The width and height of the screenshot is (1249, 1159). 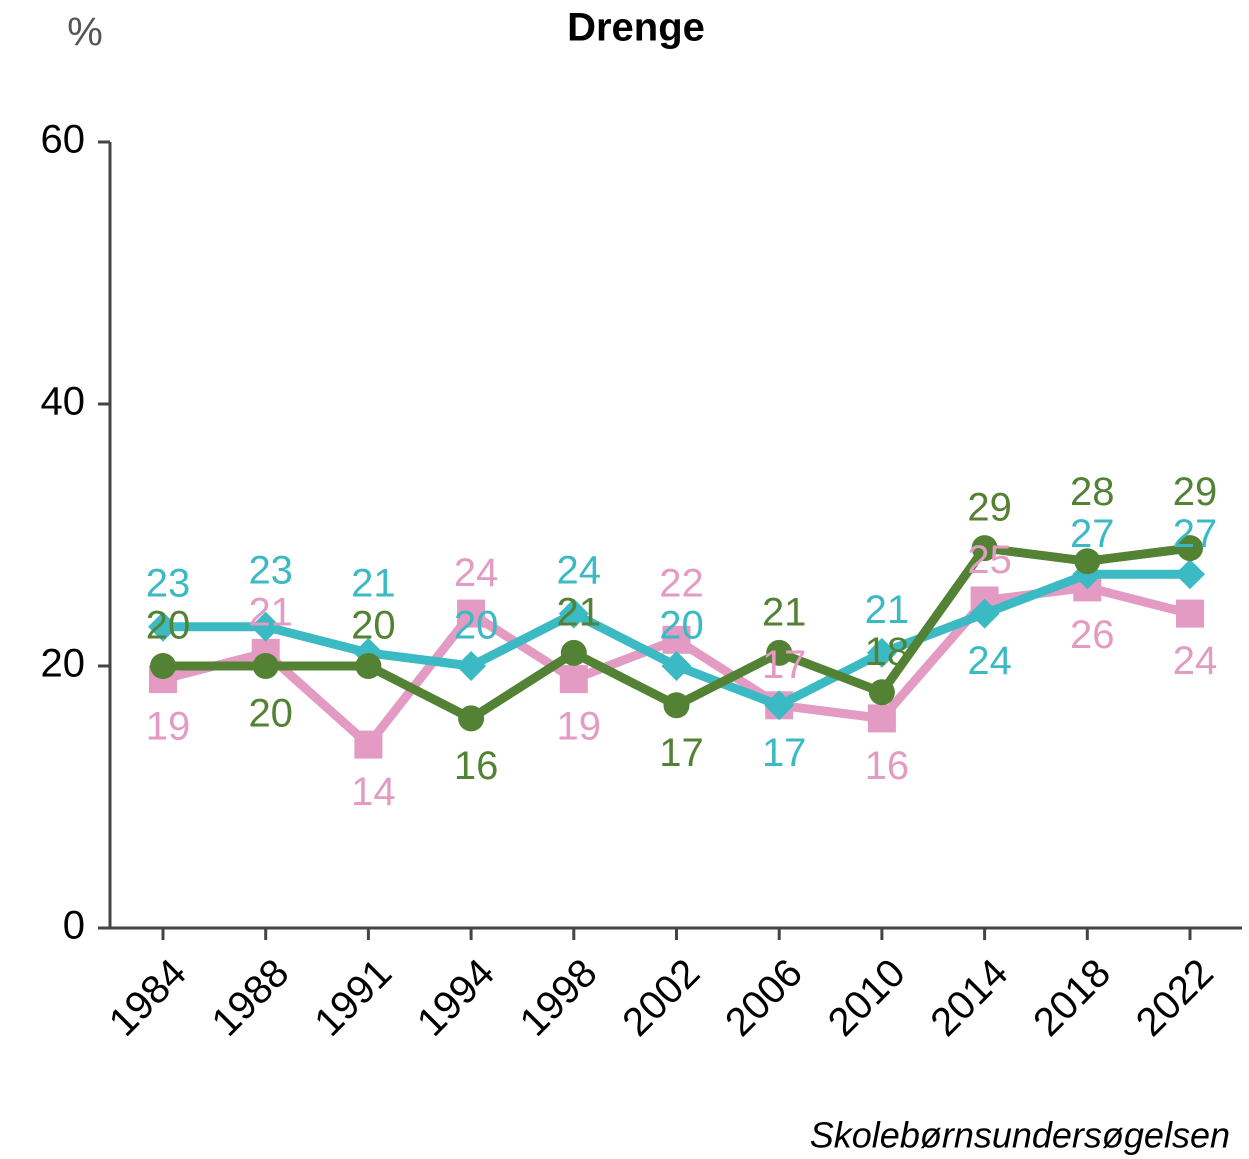 What do you see at coordinates (148, 998) in the screenshot?
I see `x-tick-label: 1984` at bounding box center [148, 998].